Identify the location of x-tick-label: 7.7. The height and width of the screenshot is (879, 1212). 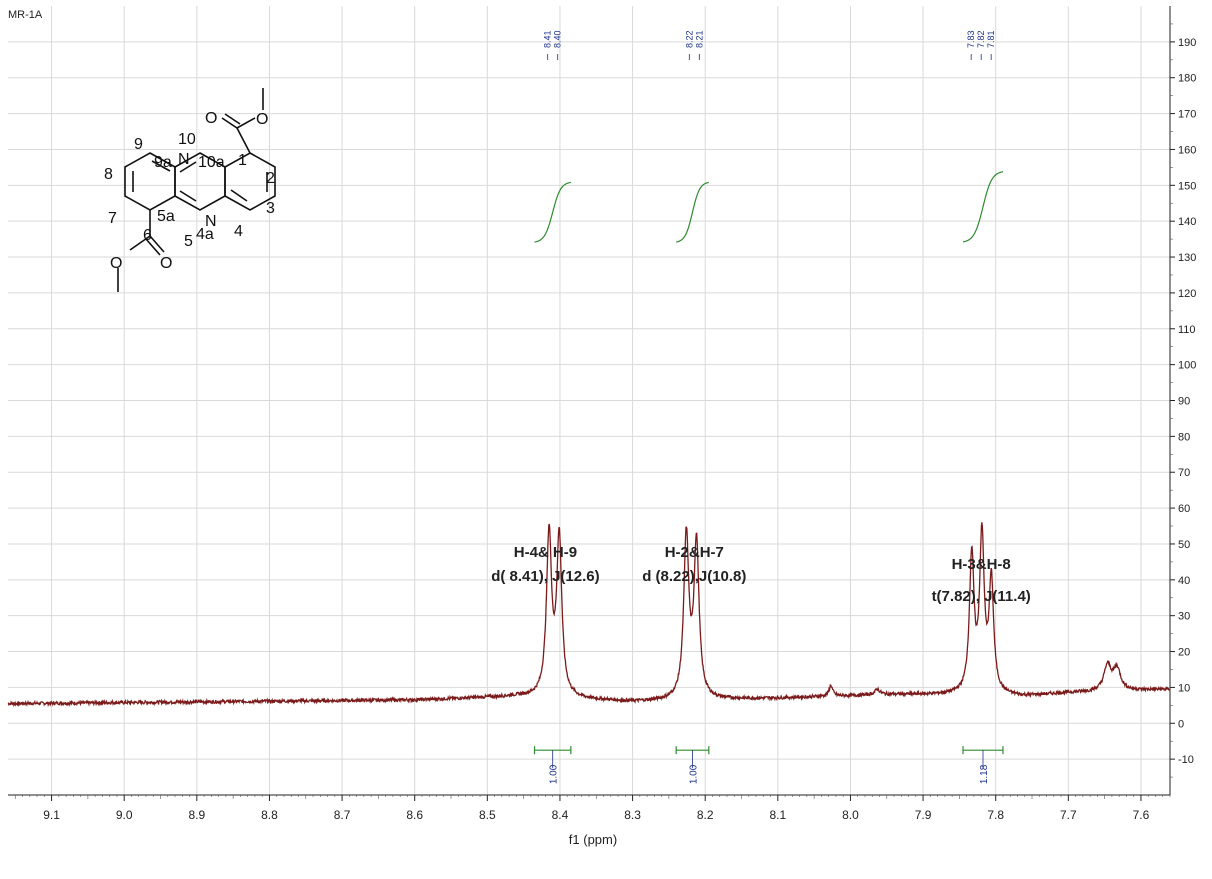
(1068, 815).